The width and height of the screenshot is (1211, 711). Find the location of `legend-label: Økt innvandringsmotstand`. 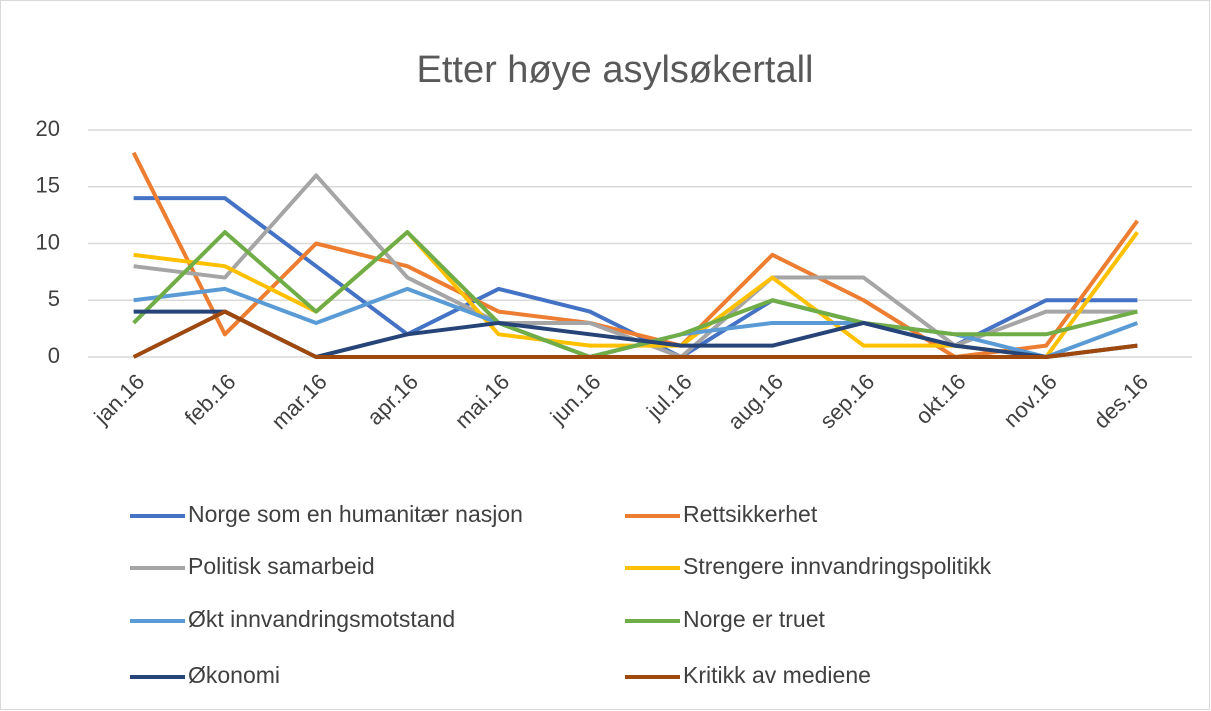

legend-label: Økt innvandringsmotstand is located at coordinates (321, 619).